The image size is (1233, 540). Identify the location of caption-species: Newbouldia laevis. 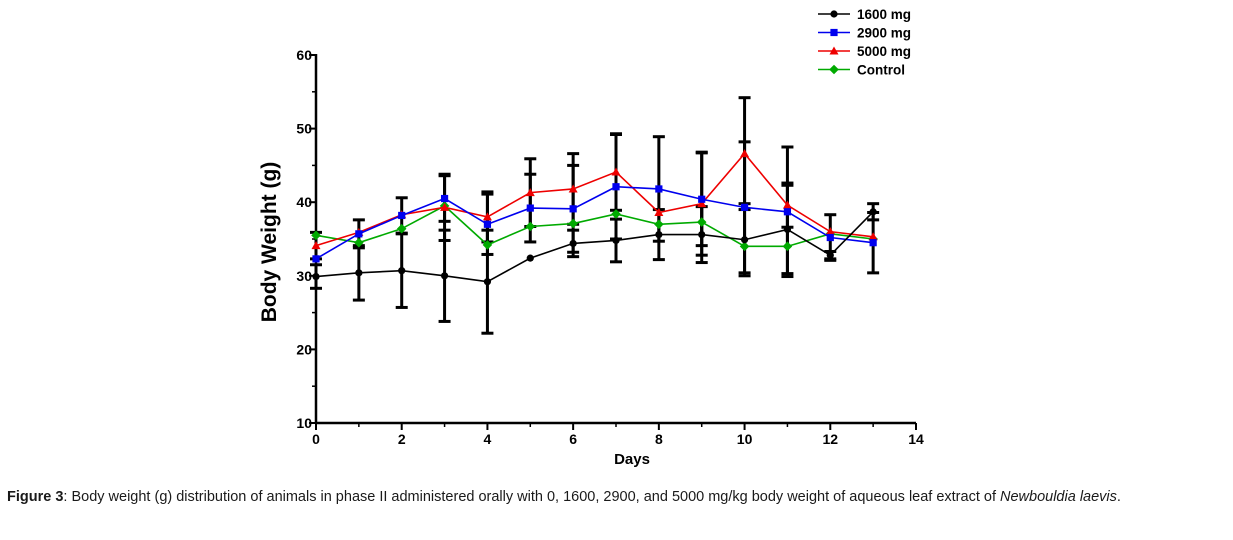
(1058, 497).